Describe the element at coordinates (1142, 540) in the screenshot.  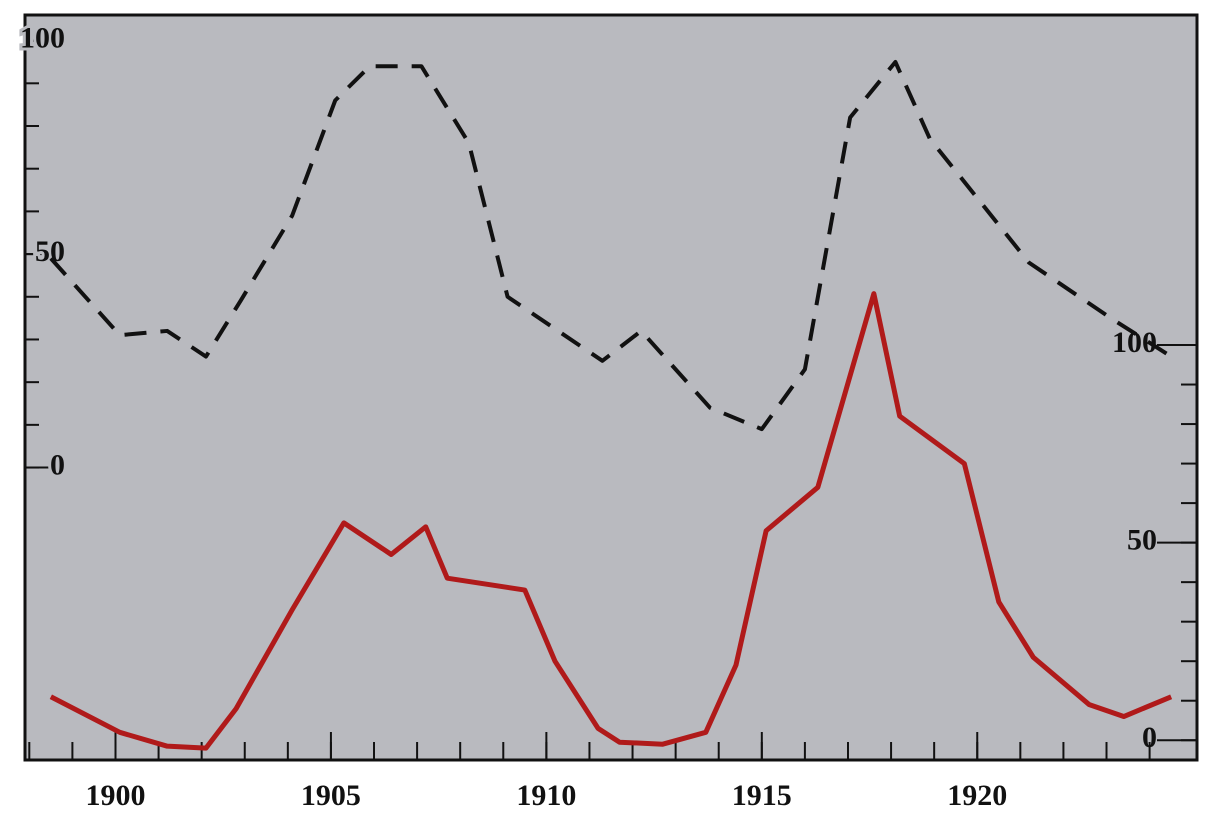
I see `y2-tick-label: 50` at that location.